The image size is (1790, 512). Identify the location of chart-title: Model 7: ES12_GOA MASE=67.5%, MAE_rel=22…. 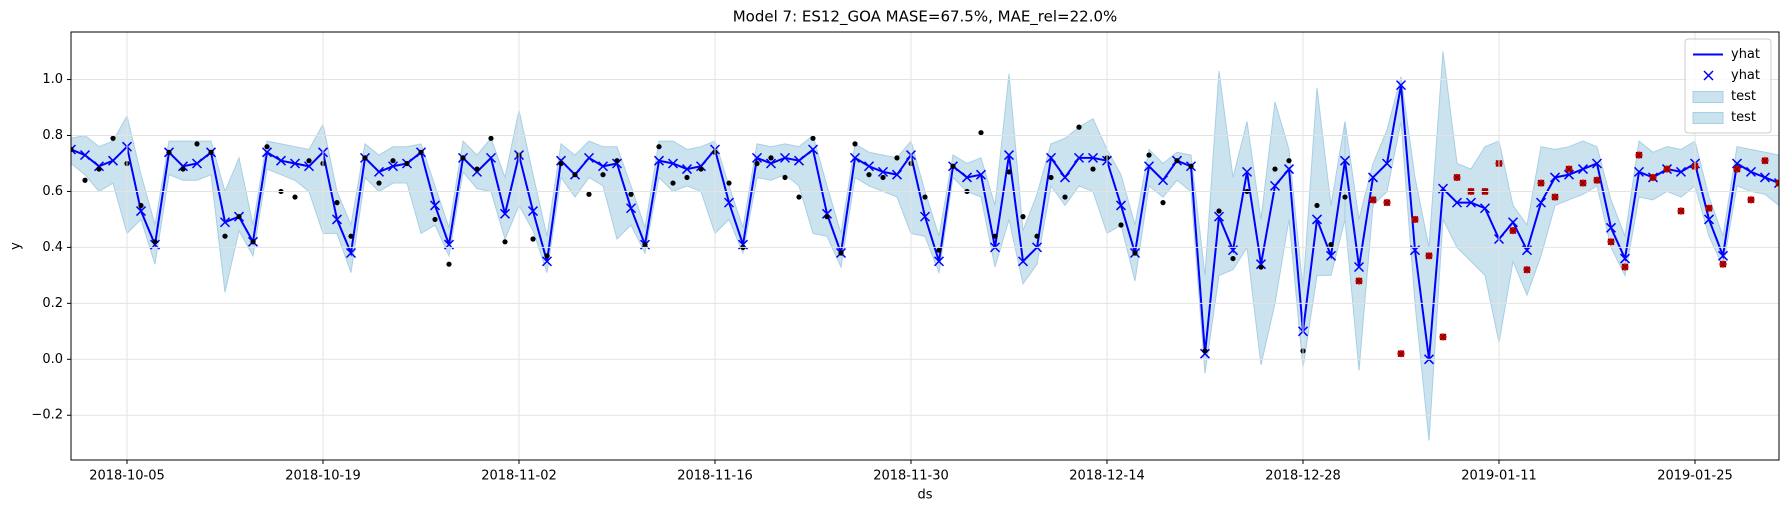
(925, 17).